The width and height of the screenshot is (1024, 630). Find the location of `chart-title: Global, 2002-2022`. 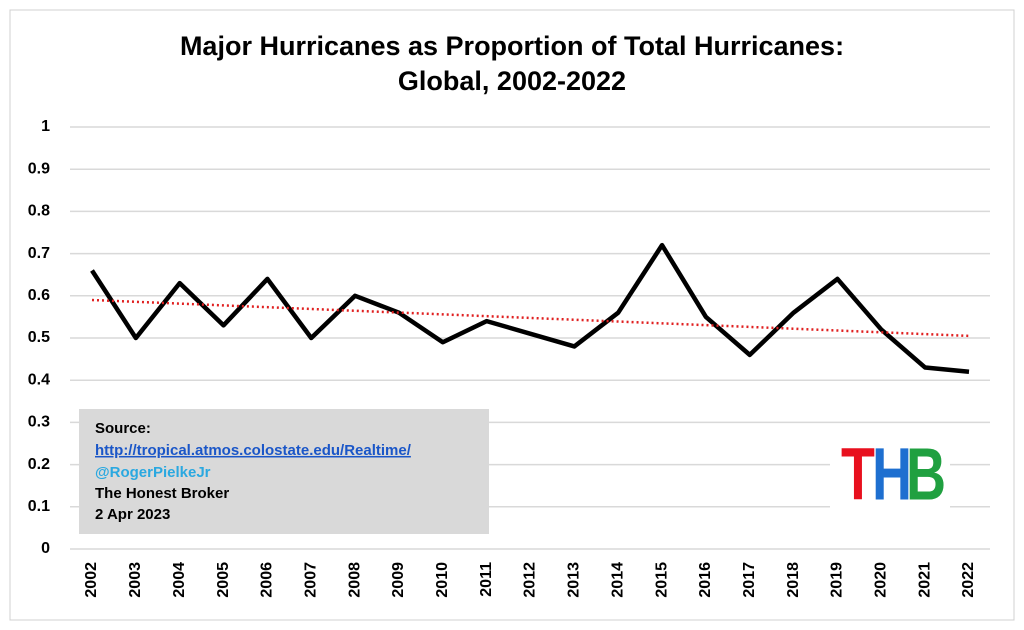

chart-title: Global, 2002-2022 is located at coordinates (512, 81).